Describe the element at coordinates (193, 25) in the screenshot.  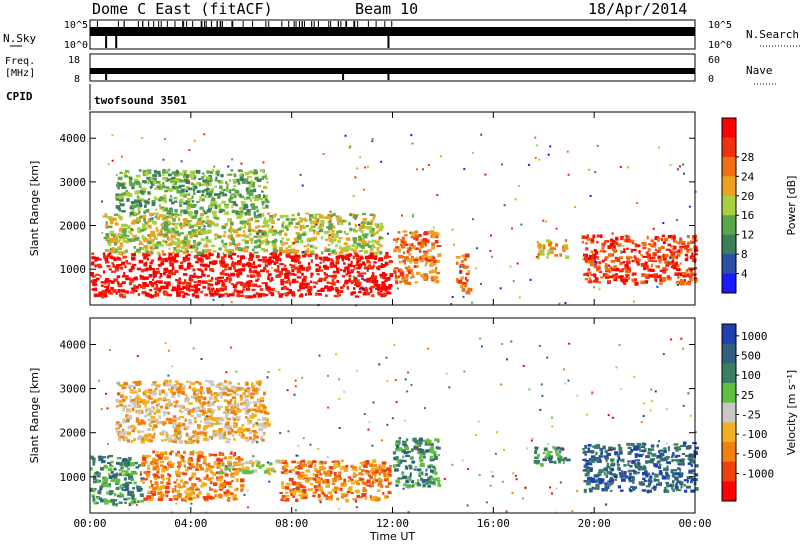
I see `nsky-spike` at that location.